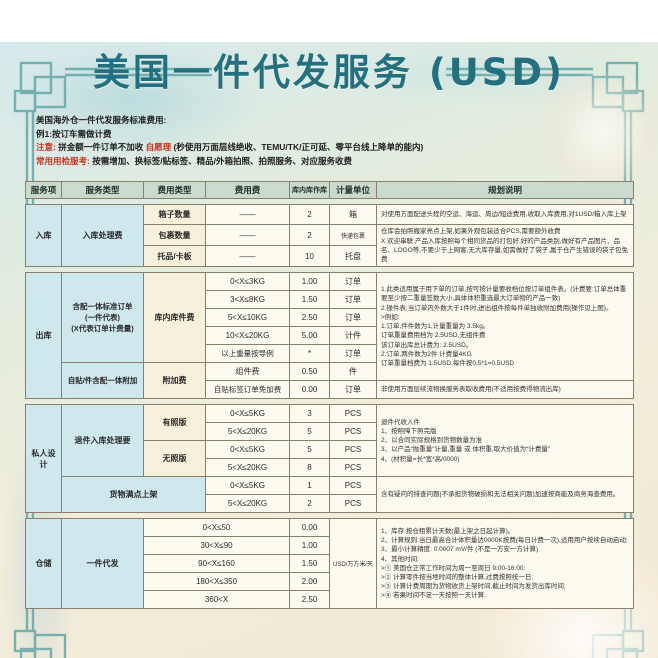 The image size is (658, 658). I want to click on fee-type-cell: 无照版, so click(174, 459).